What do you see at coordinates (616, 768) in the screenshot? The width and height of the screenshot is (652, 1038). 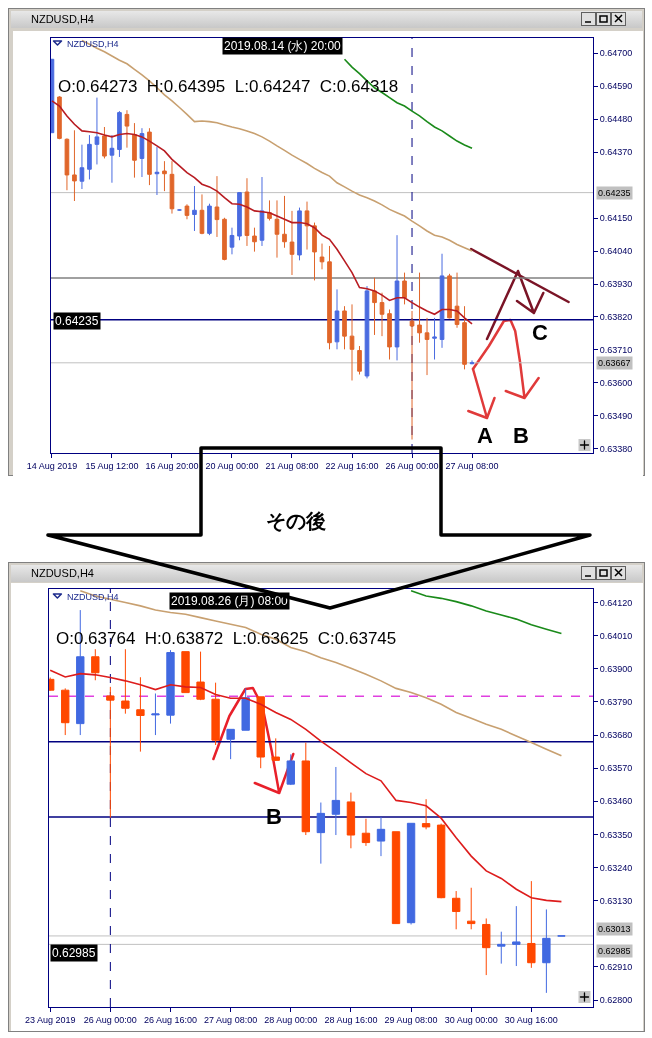 I see `y-tick-label: 0.63570` at bounding box center [616, 768].